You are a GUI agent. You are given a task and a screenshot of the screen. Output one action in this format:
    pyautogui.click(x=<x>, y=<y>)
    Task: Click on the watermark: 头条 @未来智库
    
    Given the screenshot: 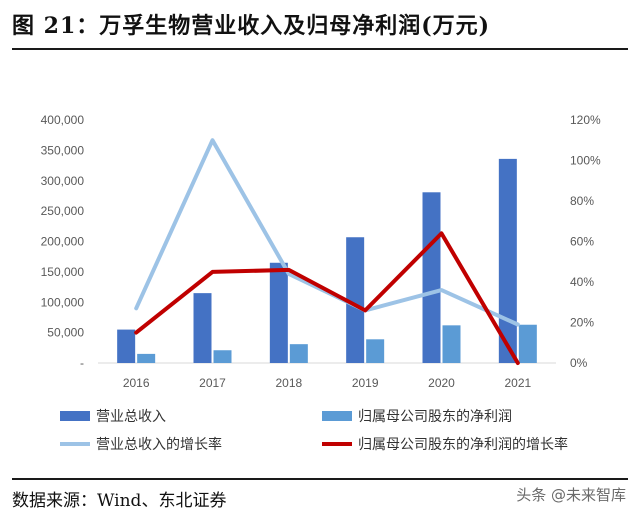 What is the action you would take?
    pyautogui.click(x=571, y=495)
    